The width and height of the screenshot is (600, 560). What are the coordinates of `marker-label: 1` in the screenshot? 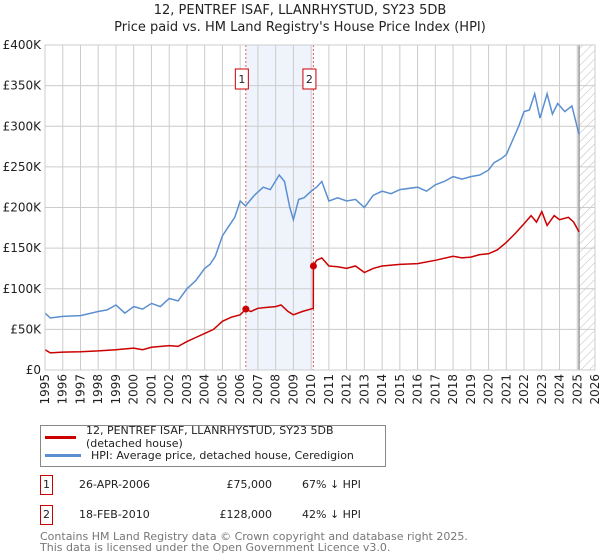 It's located at (241, 79).